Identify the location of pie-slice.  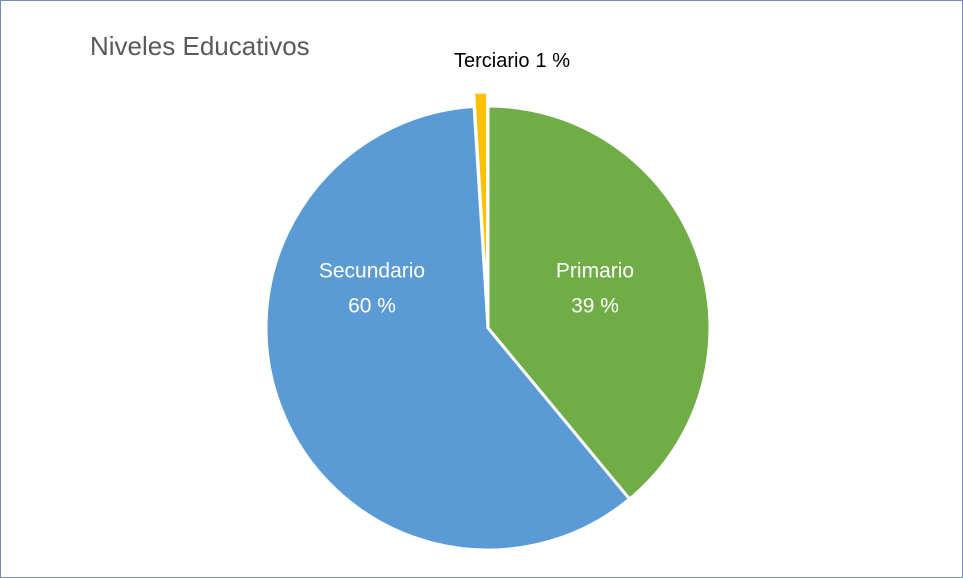
(481, 203).